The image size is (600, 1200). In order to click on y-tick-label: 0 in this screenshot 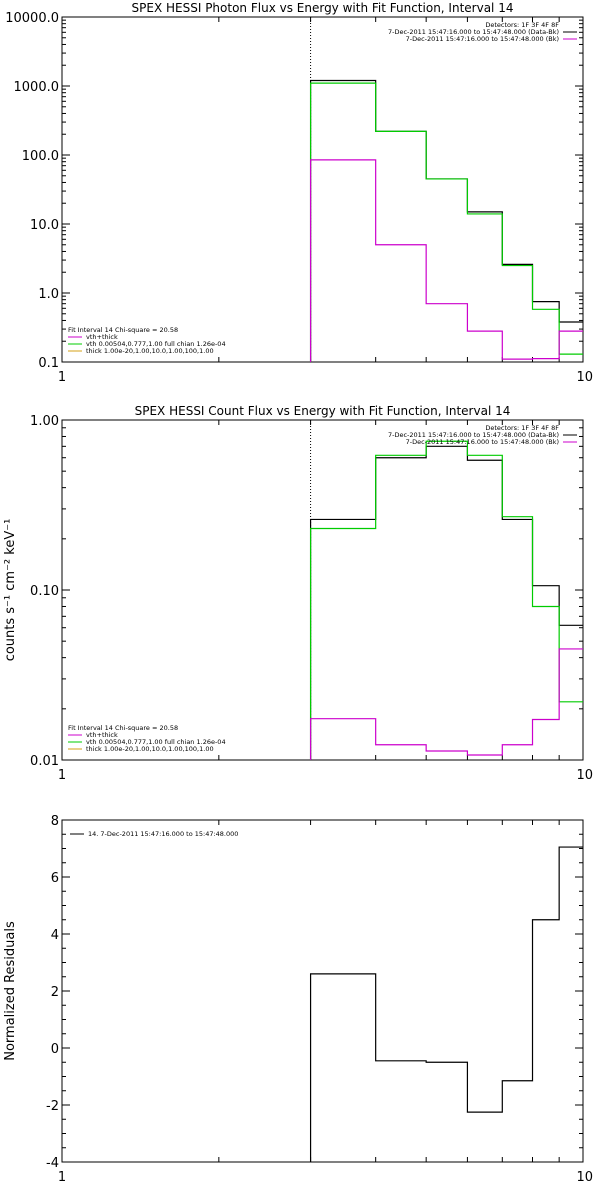, I will do `click(55, 1049)`.